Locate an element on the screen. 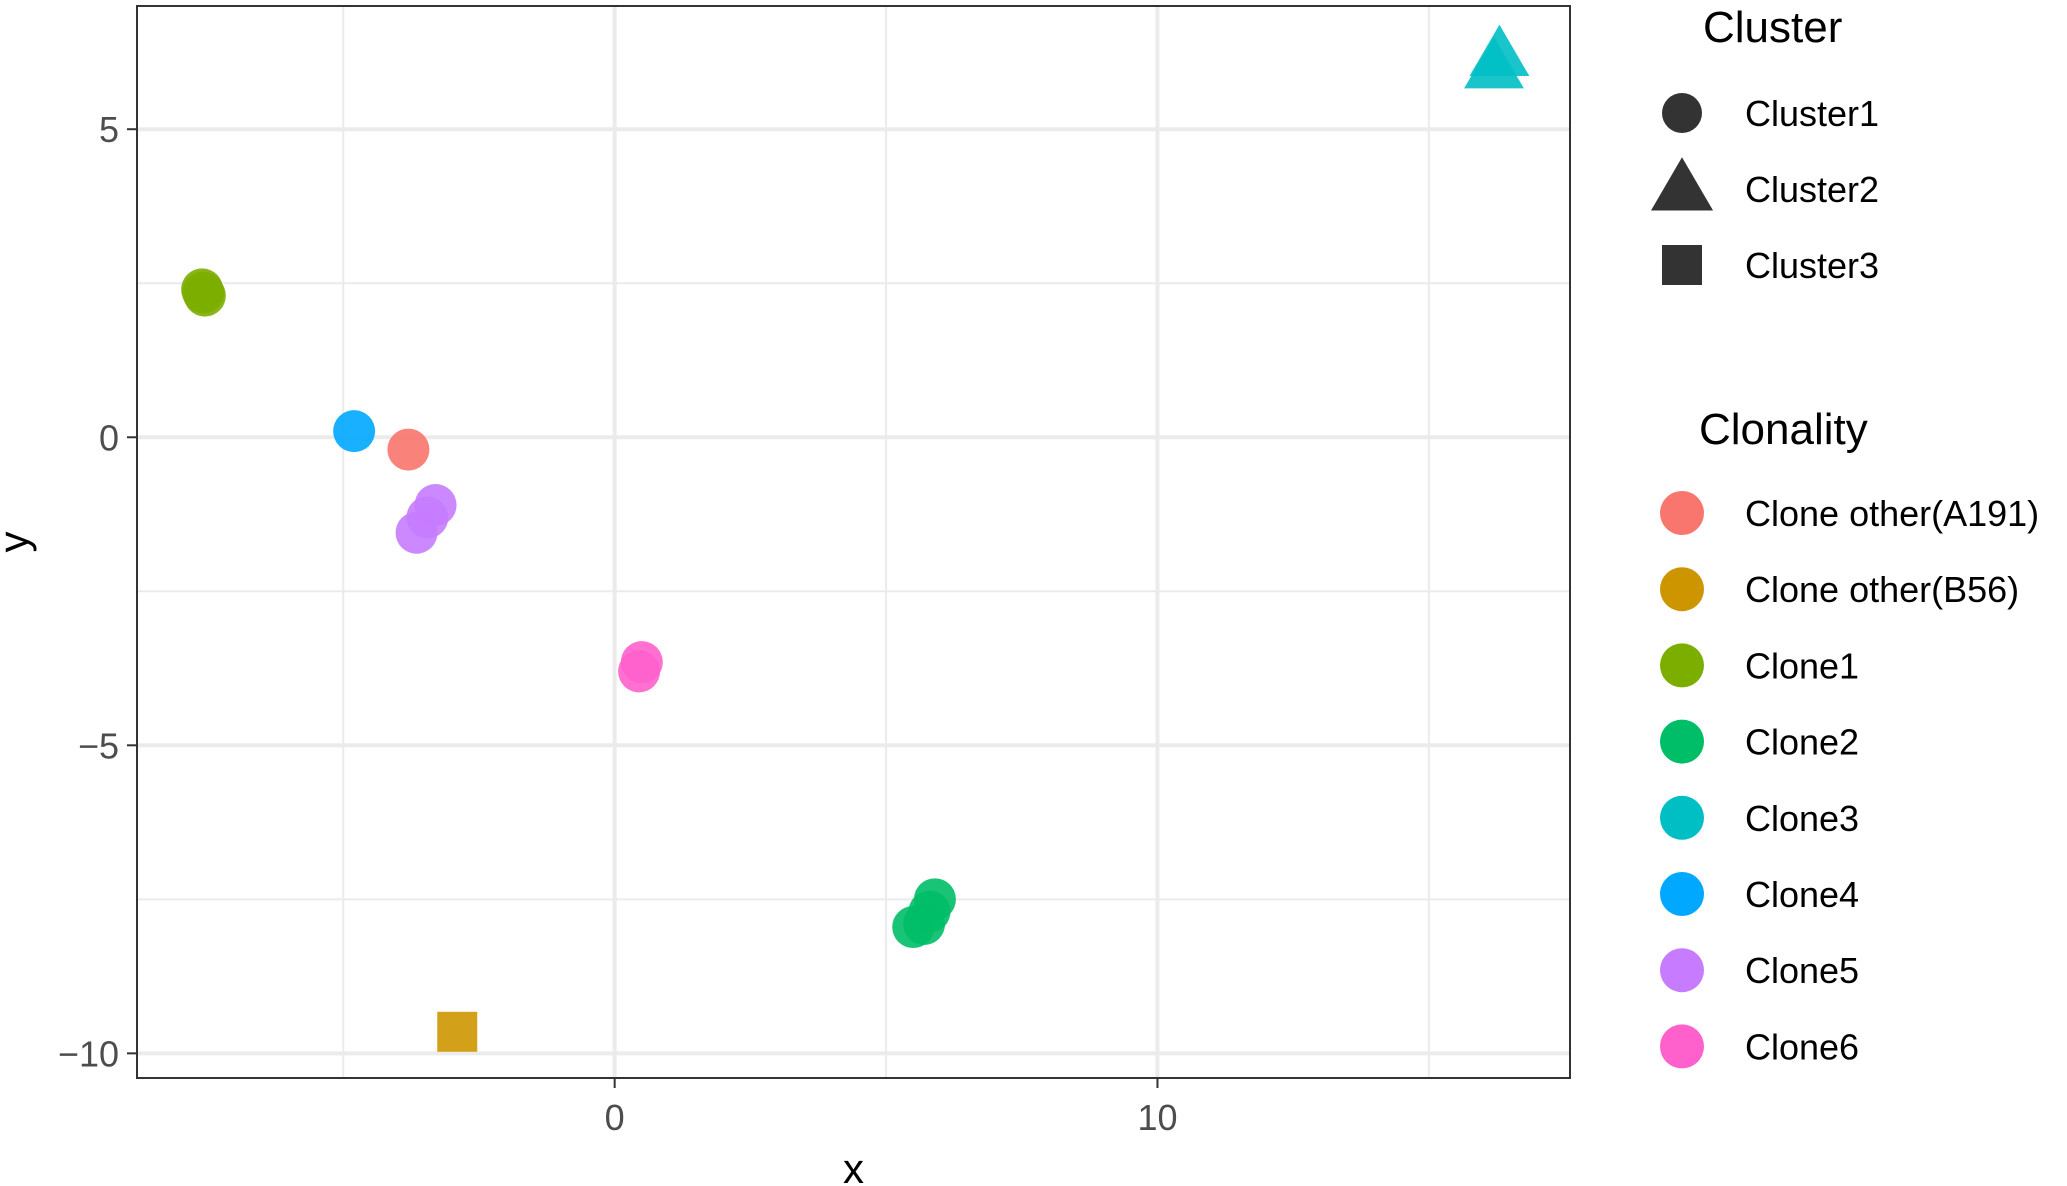 Image resolution: width=2067 pixels, height=1186 pixels. cluster-legend-label: Cluster1 is located at coordinates (1812, 113).